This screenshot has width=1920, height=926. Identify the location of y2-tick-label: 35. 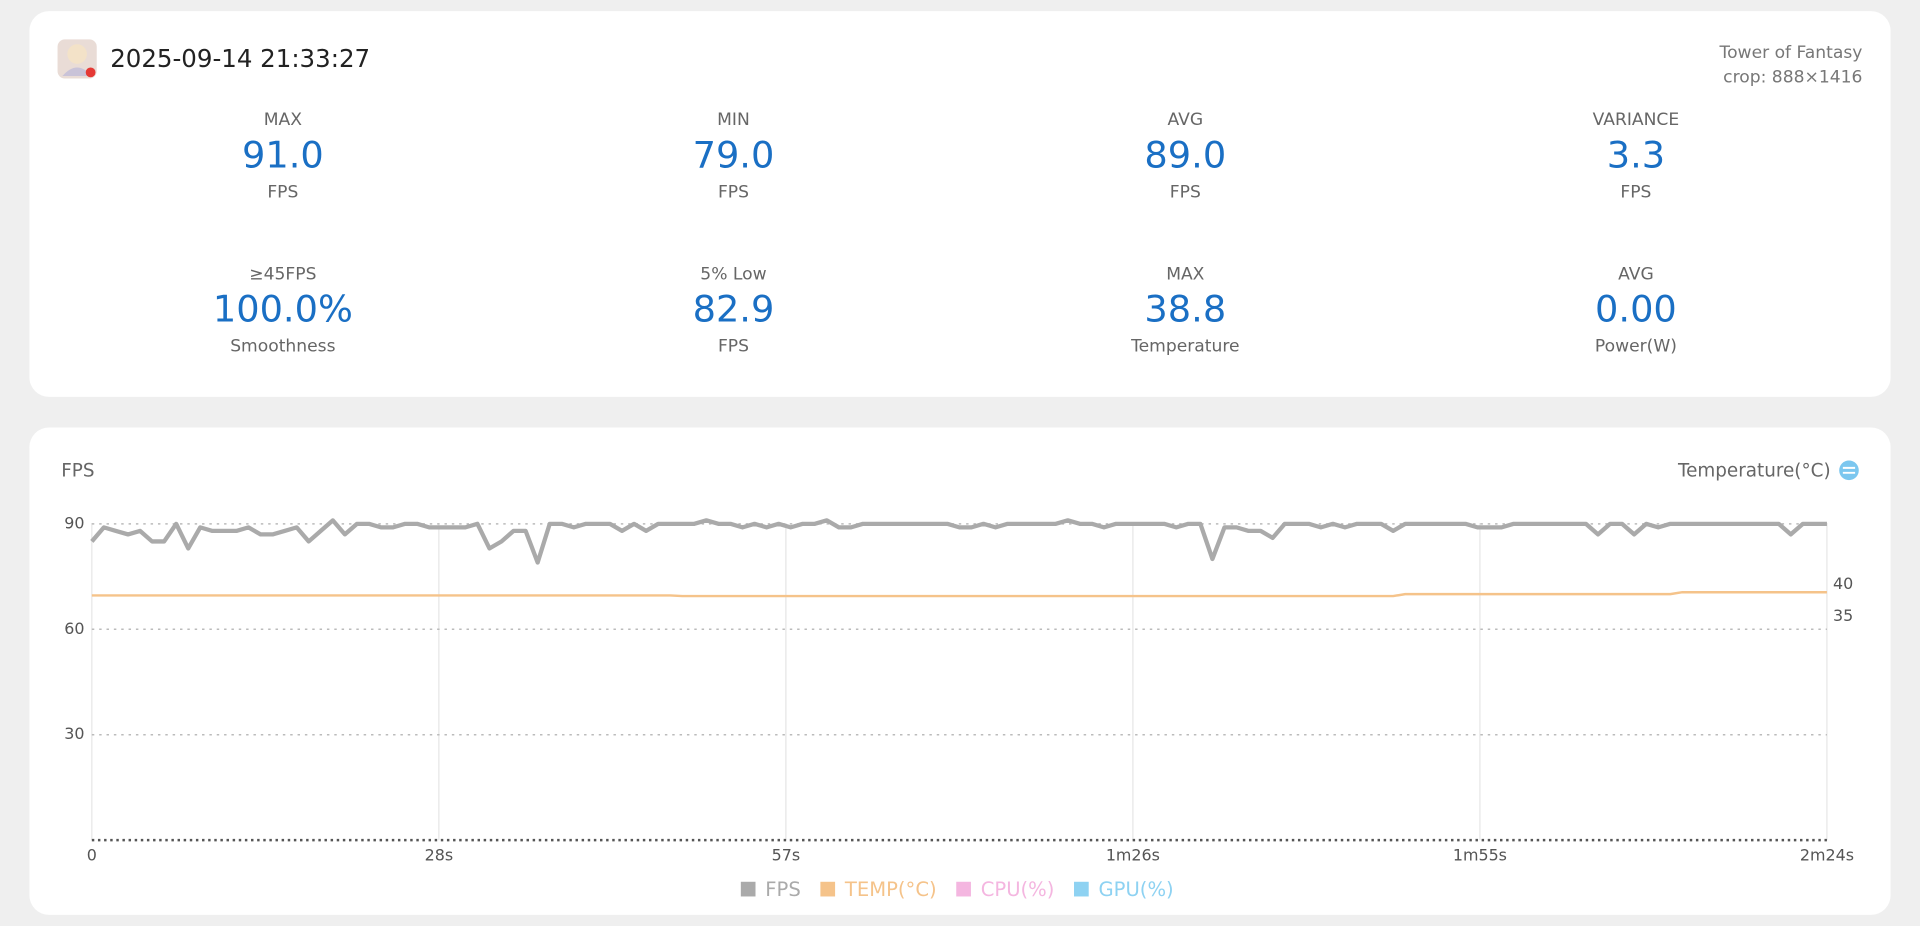
(1843, 615).